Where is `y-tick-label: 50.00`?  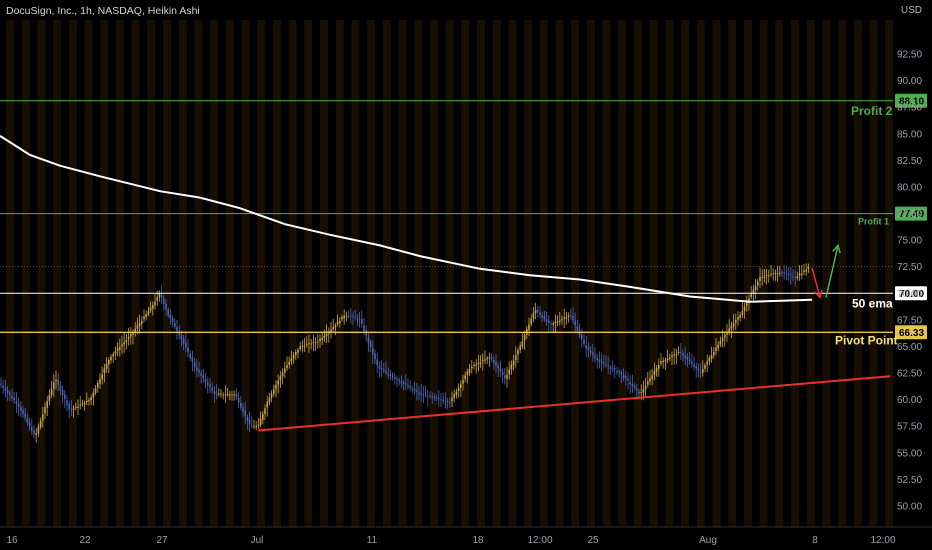
y-tick-label: 50.00 is located at coordinates (909, 507).